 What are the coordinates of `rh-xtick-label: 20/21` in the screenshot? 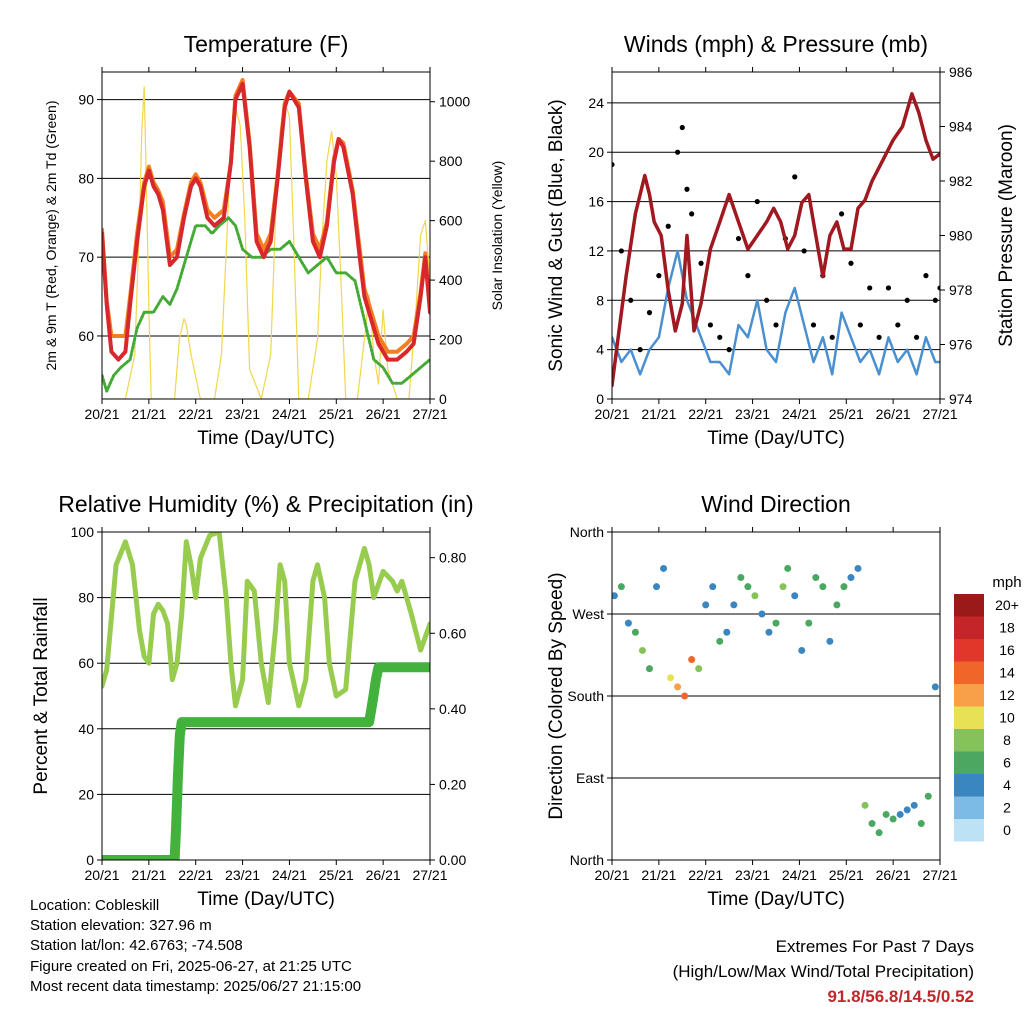 It's located at (101, 875).